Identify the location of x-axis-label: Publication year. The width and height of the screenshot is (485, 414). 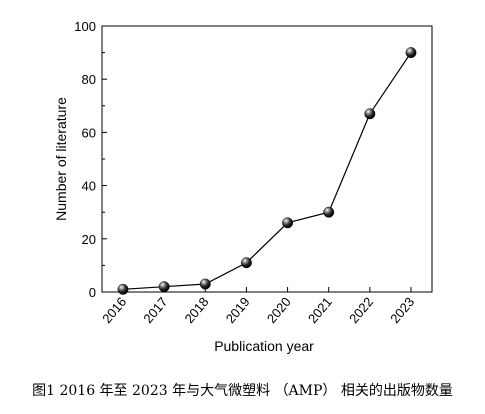
(264, 346).